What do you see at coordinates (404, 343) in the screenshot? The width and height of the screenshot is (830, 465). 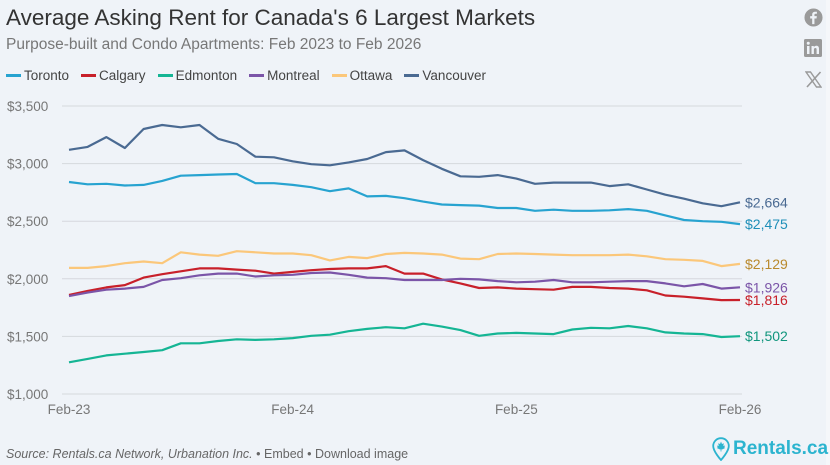 I see `series-line-edmonton` at bounding box center [404, 343].